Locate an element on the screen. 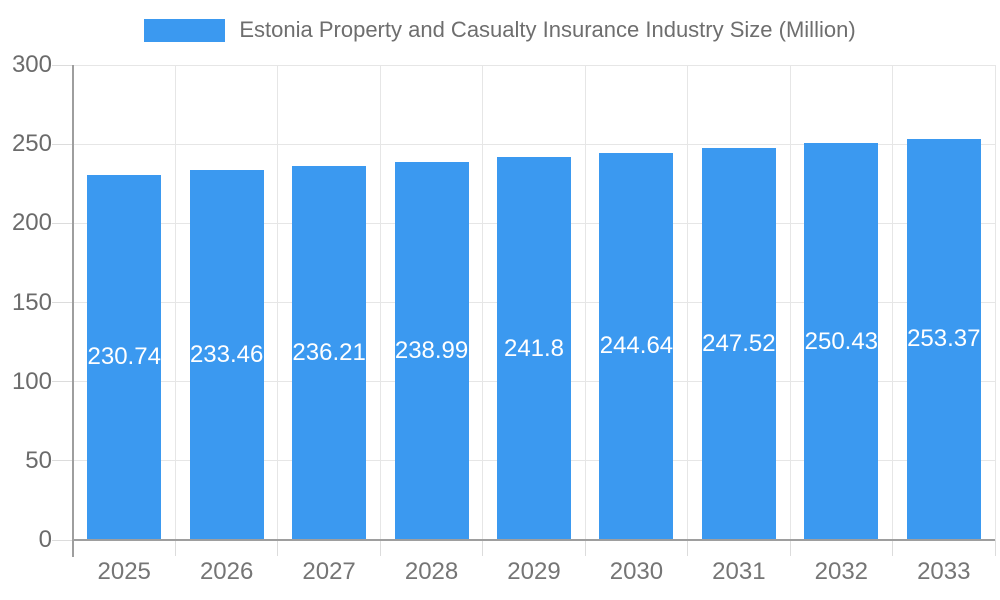 This screenshot has height=600, width=1000. bar-value-label: 230.74 is located at coordinates (124, 357).